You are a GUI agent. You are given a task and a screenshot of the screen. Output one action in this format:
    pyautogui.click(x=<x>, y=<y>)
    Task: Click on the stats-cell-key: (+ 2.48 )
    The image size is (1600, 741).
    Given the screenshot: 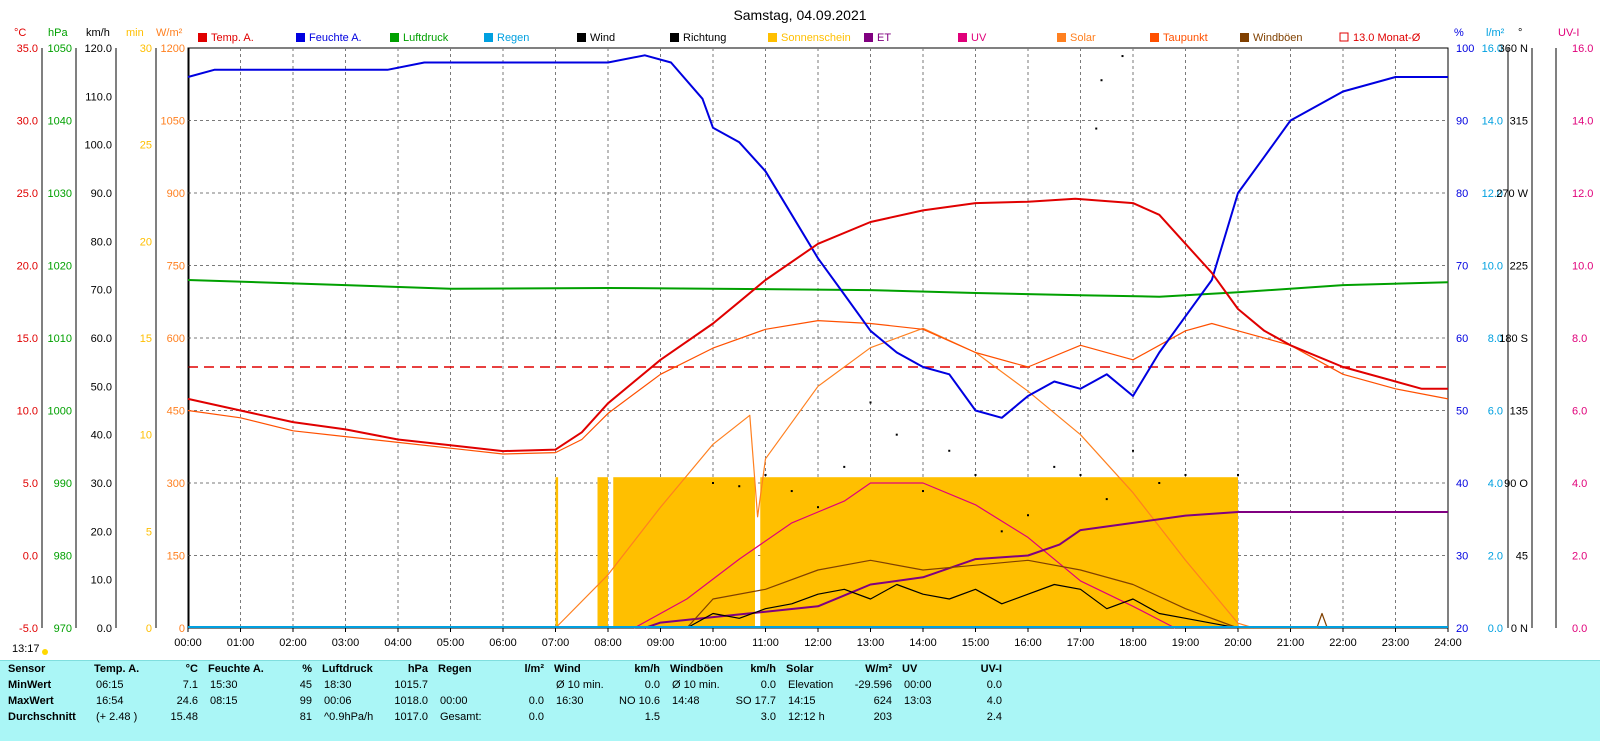 What is the action you would take?
    pyautogui.click(x=117, y=717)
    